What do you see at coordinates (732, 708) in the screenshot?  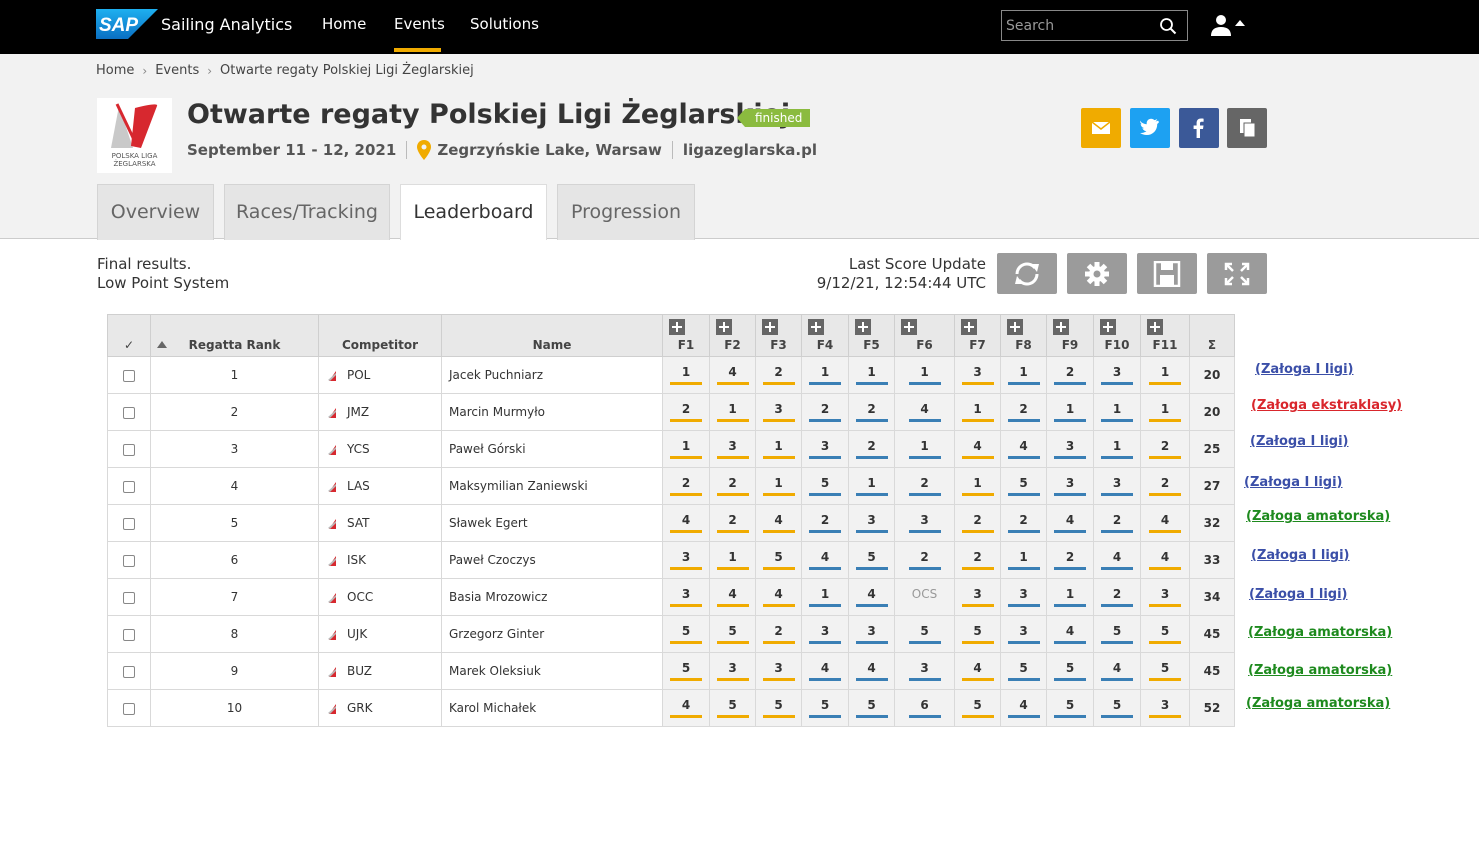 I see `race-score-cell: 5` at bounding box center [732, 708].